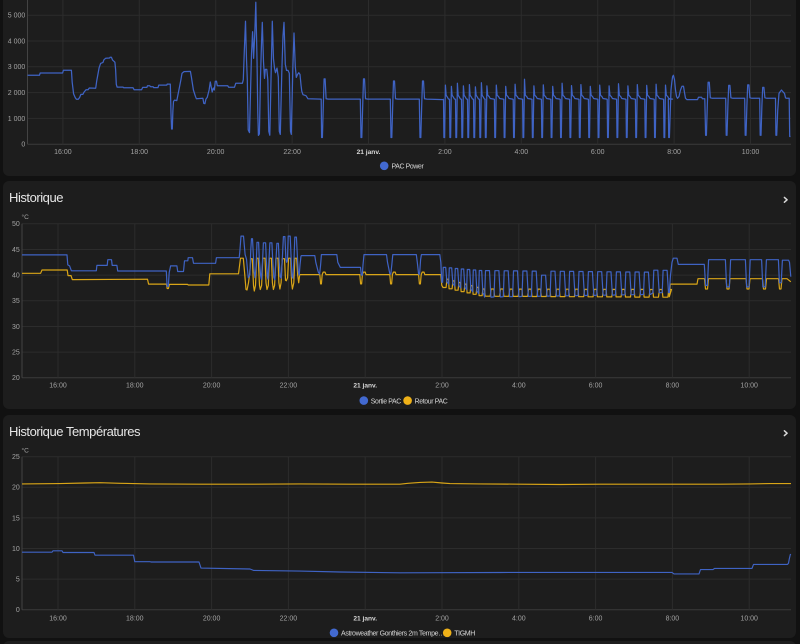  I want to click on svg-text: 35, so click(16, 301).